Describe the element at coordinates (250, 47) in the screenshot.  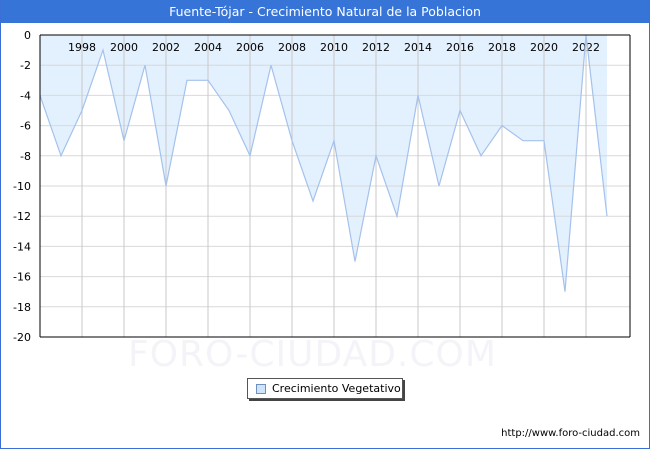
I see `x-tick-label: 2006` at that location.